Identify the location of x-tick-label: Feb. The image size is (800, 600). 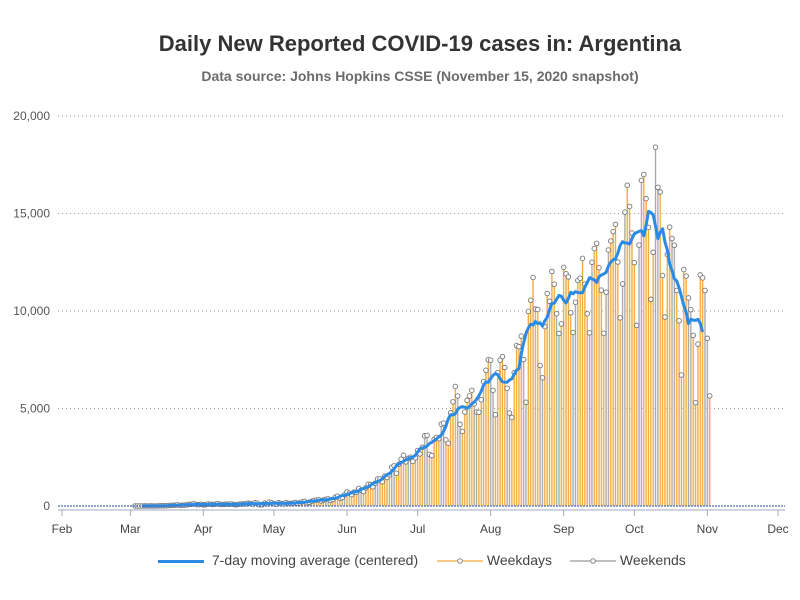
(62, 529).